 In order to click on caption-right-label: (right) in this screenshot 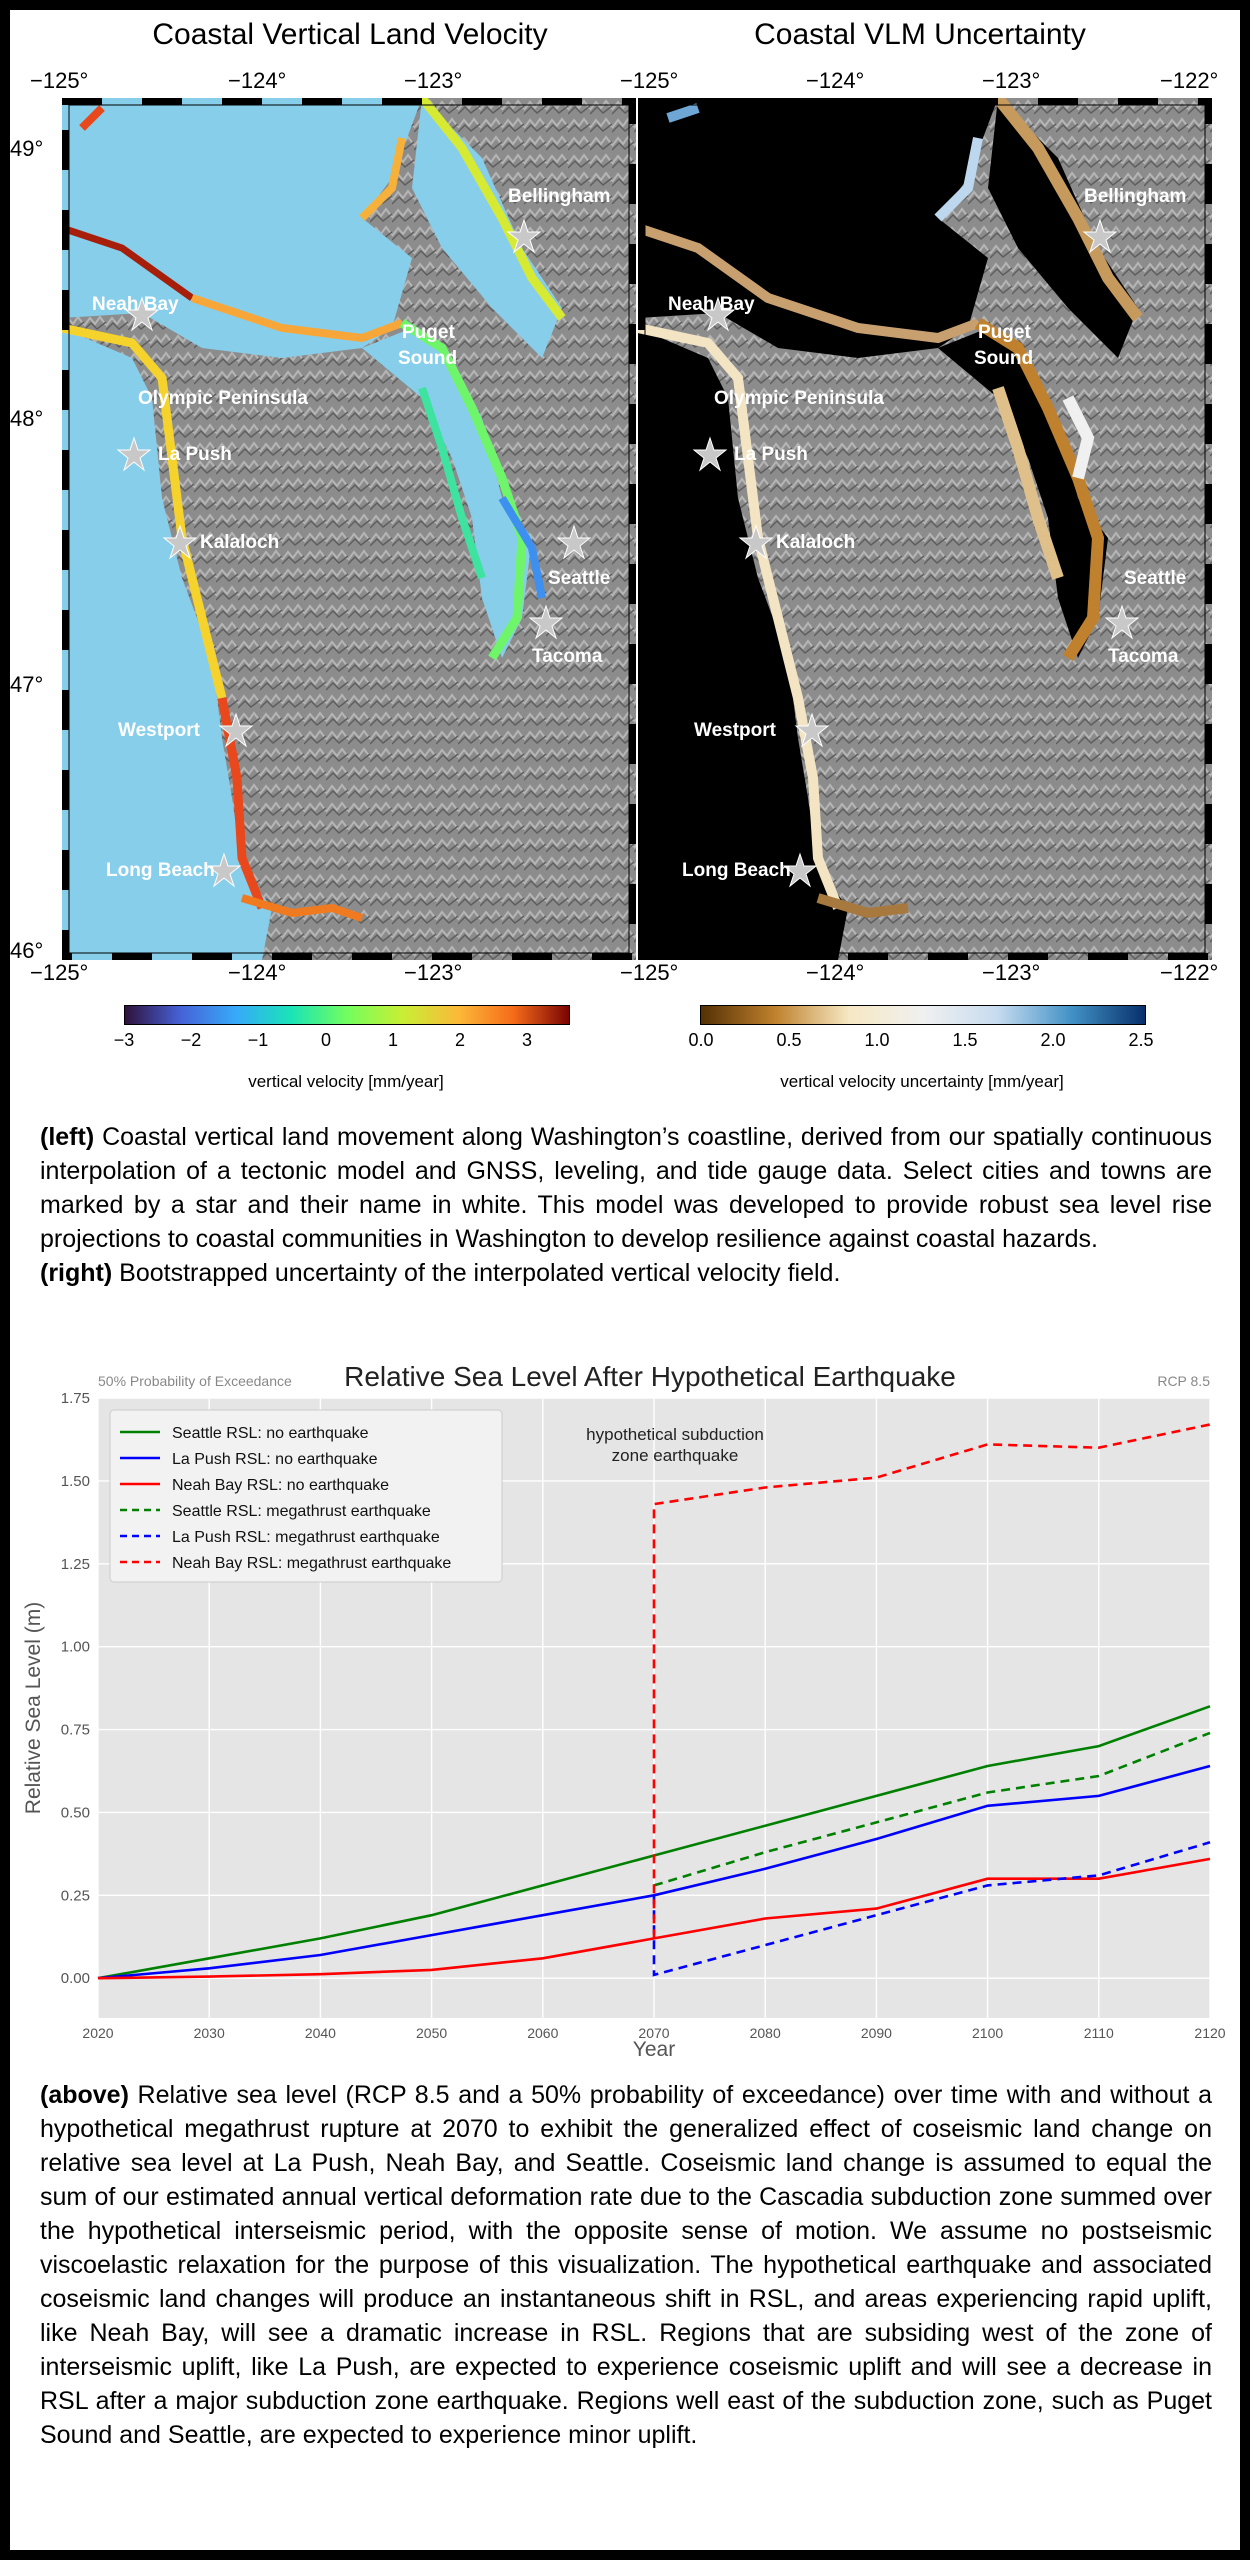, I will do `click(76, 1273)`.